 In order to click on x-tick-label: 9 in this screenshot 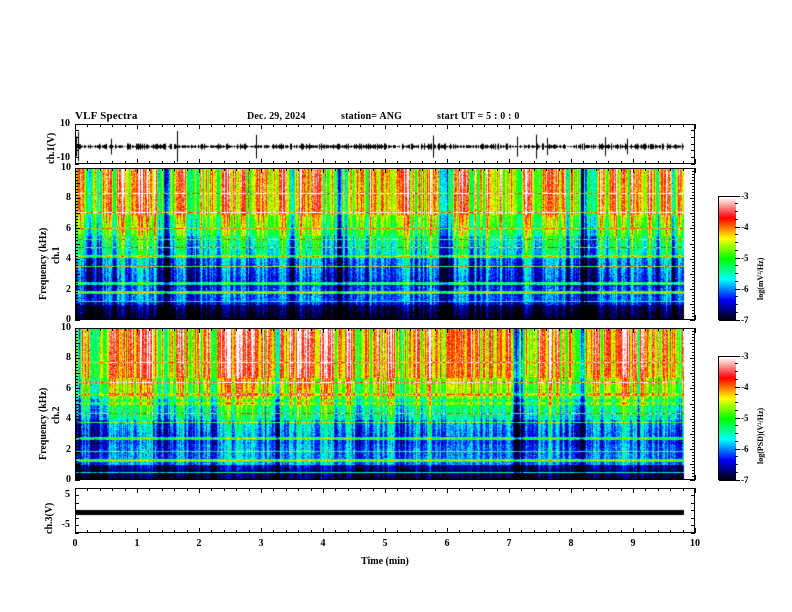, I will do `click(633, 543)`.